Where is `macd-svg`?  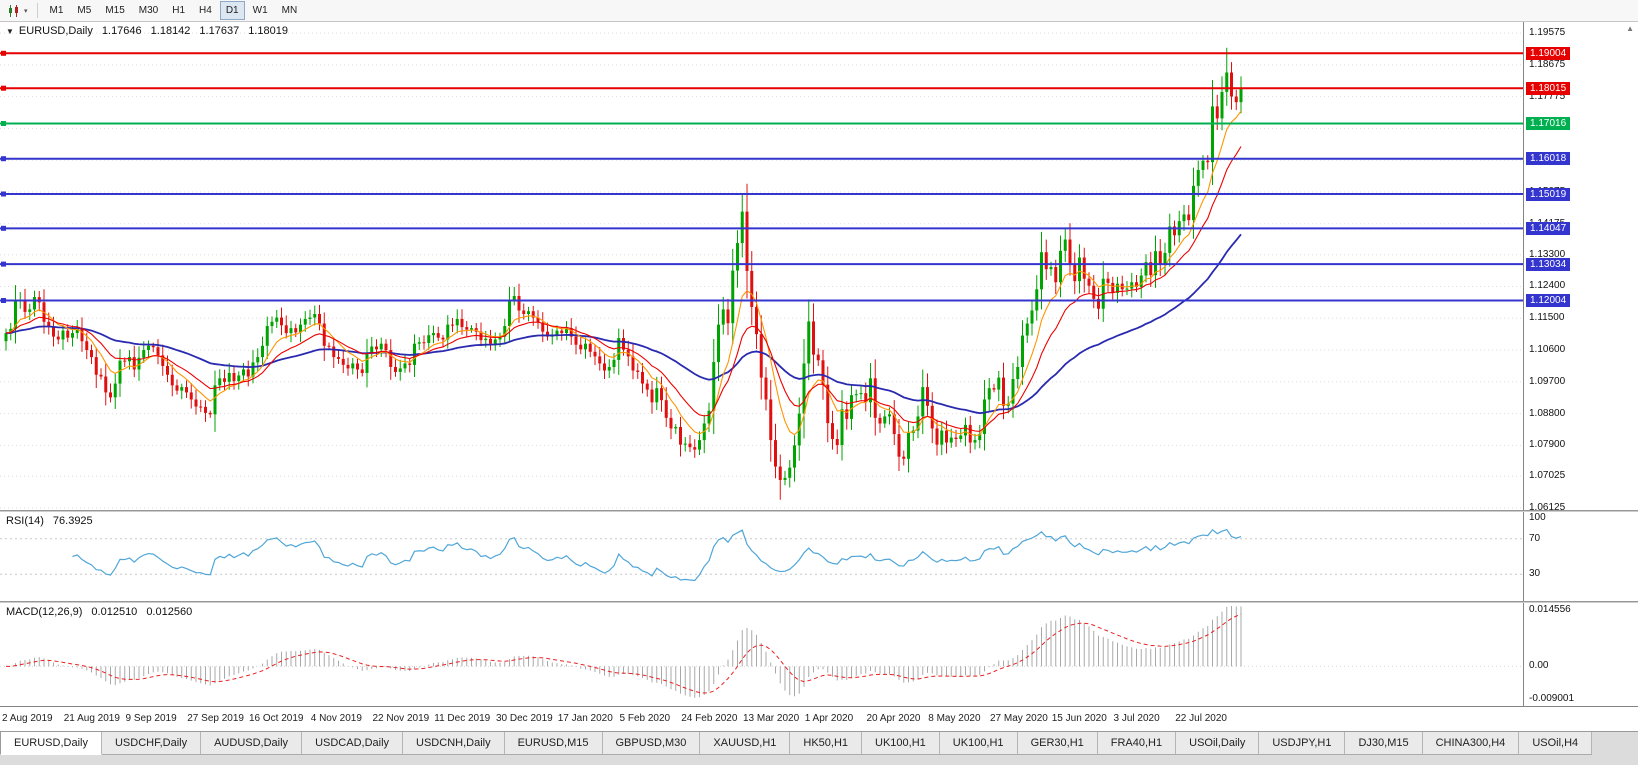 macd-svg is located at coordinates (761, 652).